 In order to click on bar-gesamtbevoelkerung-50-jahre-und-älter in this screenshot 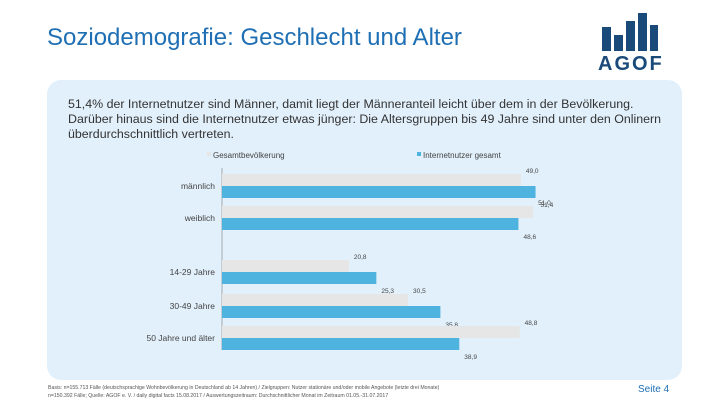, I will do `click(371, 332)`.